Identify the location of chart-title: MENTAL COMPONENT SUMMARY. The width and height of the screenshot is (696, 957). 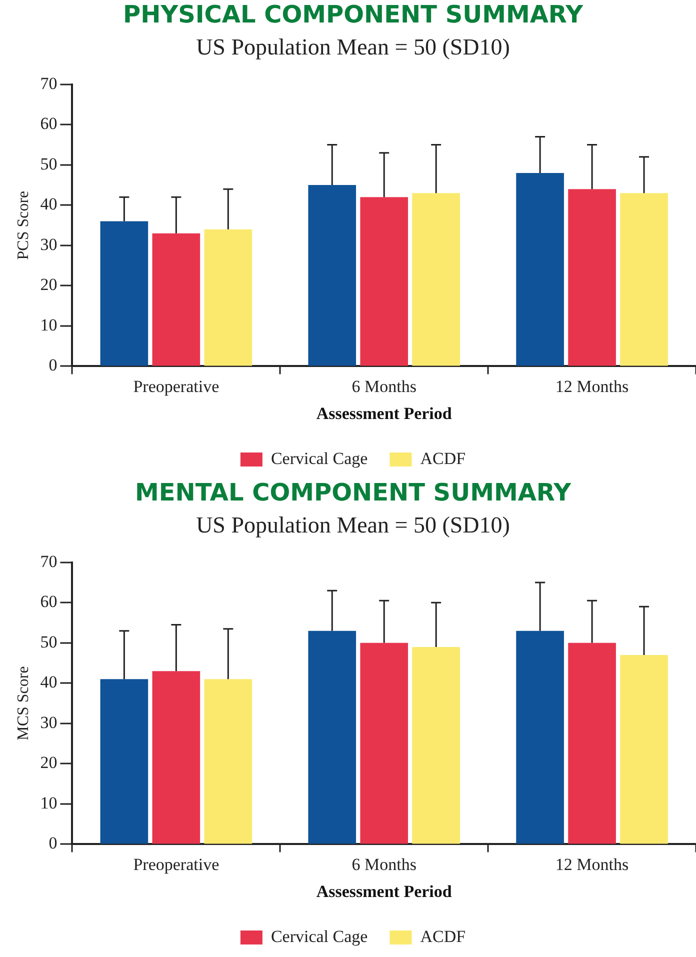
(353, 492).